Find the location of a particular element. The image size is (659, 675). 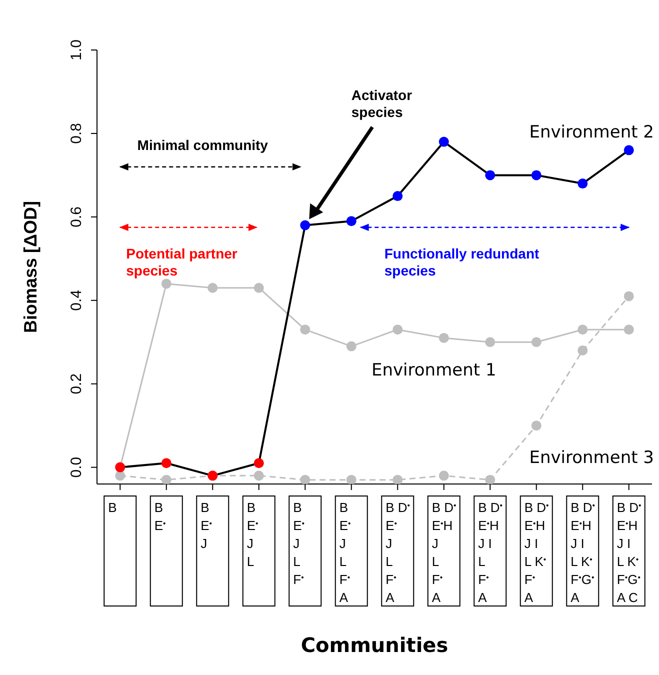

category-label: B D$^{•}$ E$^{•}$ J L F$^{•}$ A is located at coordinates (398, 552).